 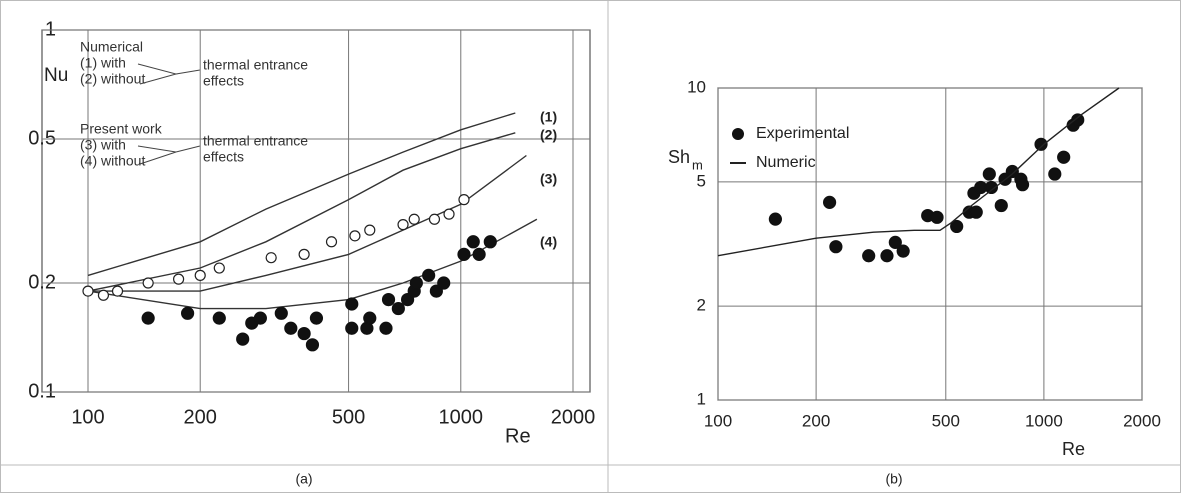 What do you see at coordinates (738, 134) in the screenshot?
I see `legend-marker` at bounding box center [738, 134].